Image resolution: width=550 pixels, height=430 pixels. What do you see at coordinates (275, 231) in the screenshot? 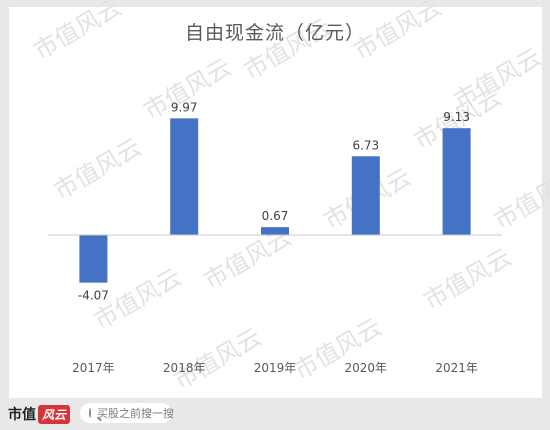
I see `bar-2019年` at bounding box center [275, 231].